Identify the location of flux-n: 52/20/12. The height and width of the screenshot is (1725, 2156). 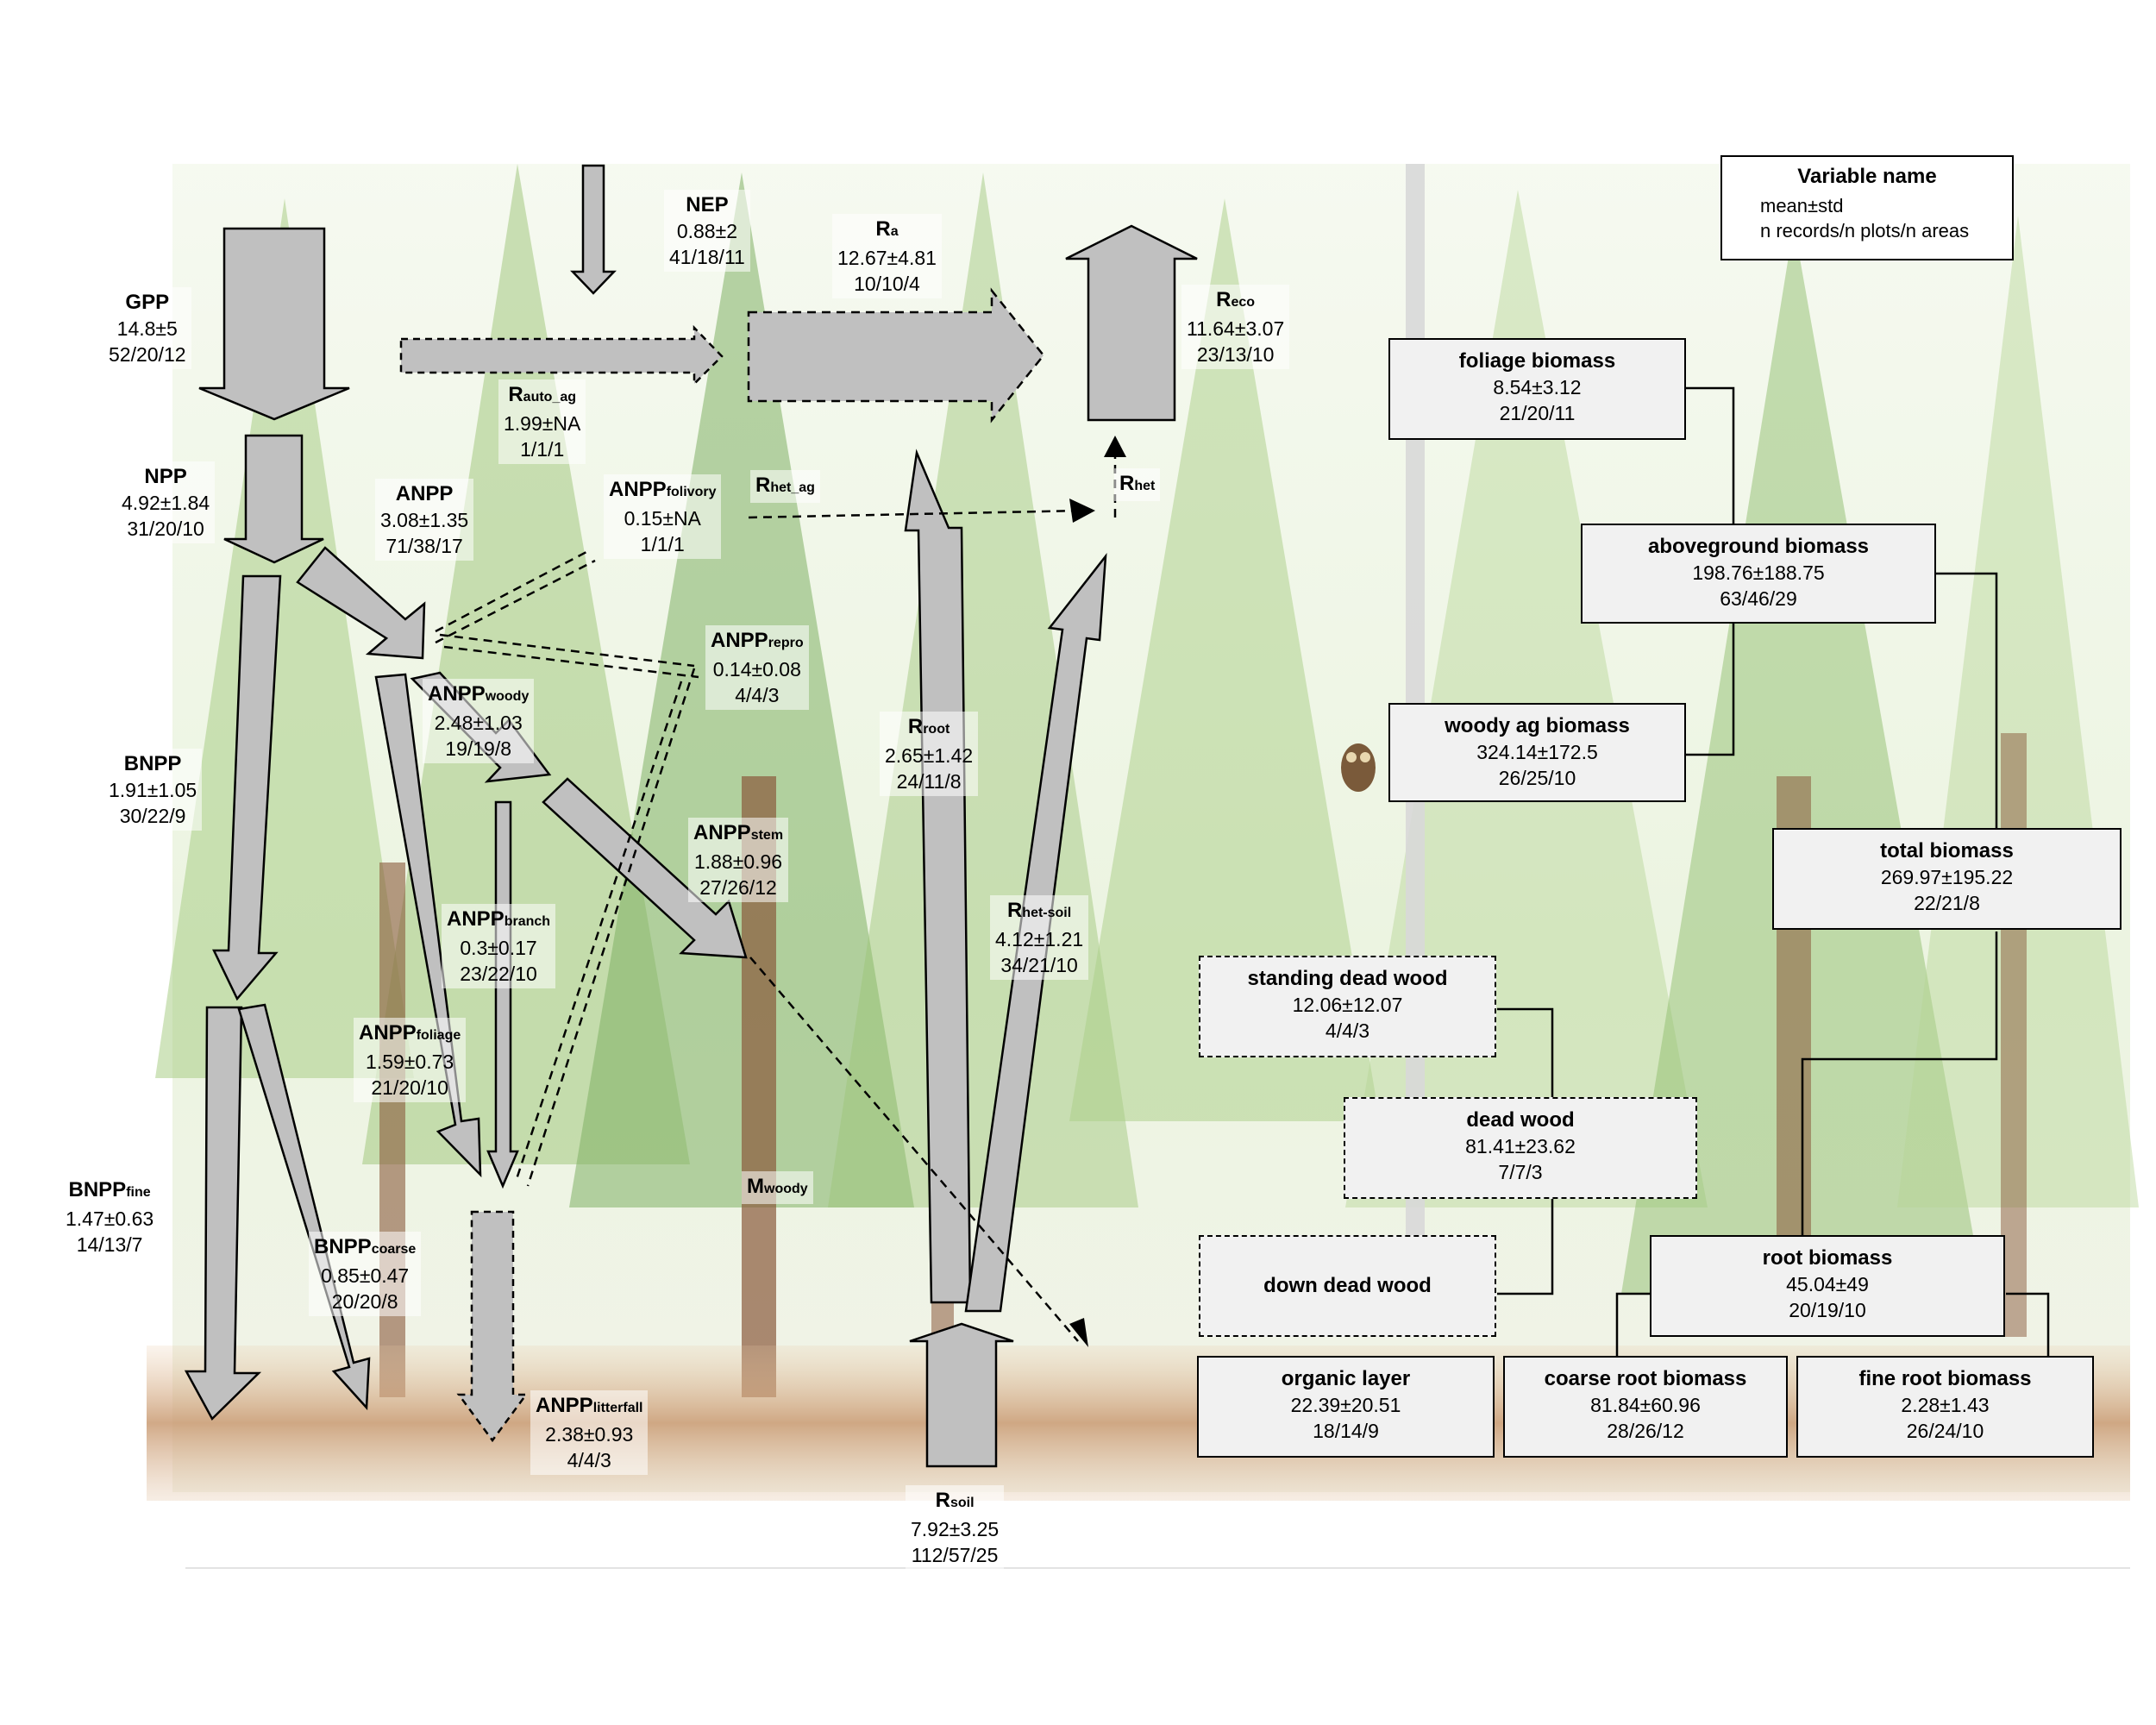
(147, 354).